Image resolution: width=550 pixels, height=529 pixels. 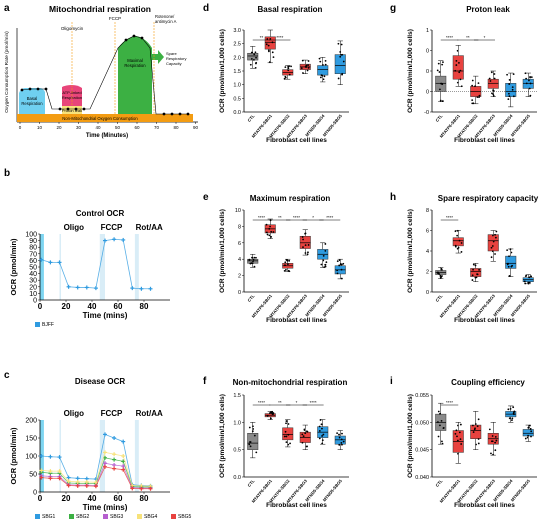 What do you see at coordinates (13, 456) in the screenshot?
I see `ylabel: OCR (pmol/min)` at bounding box center [13, 456].